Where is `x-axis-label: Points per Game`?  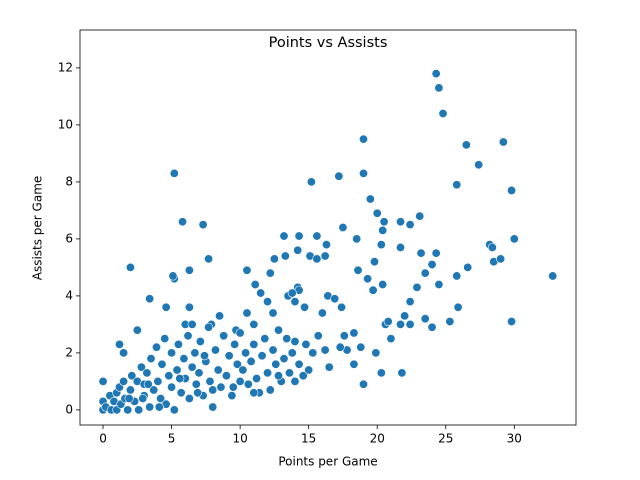 x-axis-label: Points per Game is located at coordinates (327, 462).